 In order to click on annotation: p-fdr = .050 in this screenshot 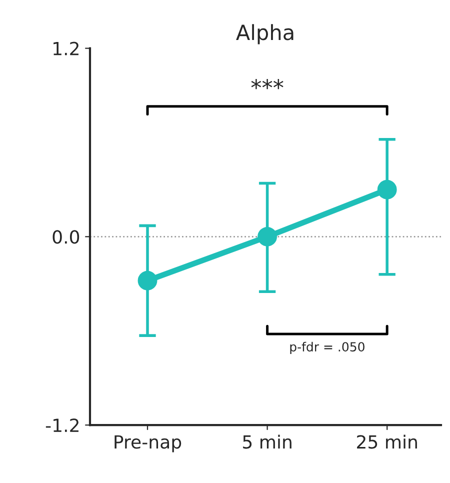, I will do `click(327, 348)`.